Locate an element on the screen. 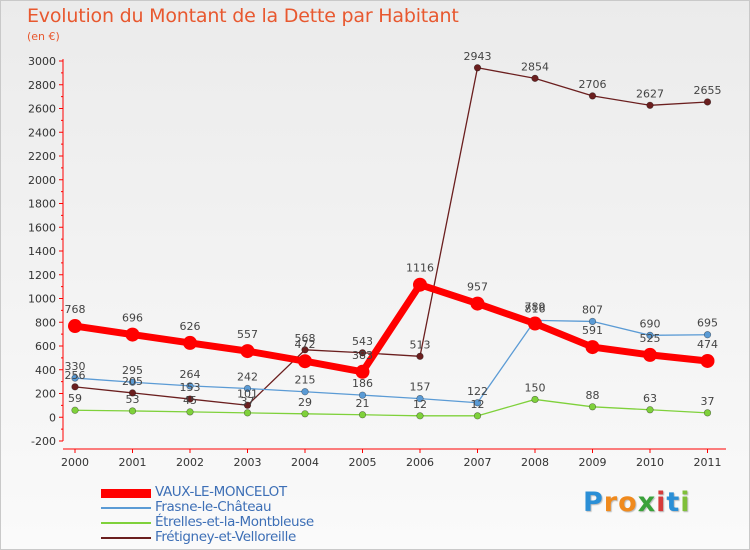 This screenshot has width=750, height=550. data-label: 186 is located at coordinates (362, 383).